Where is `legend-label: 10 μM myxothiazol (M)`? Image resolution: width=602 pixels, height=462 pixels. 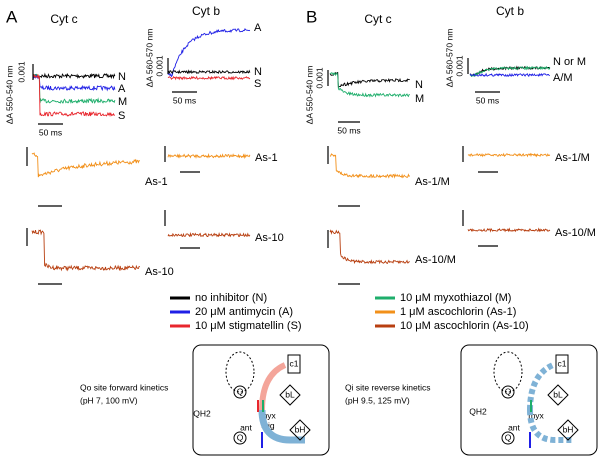
legend-label: 10 μM myxothiazol (M) is located at coordinates (455, 298).